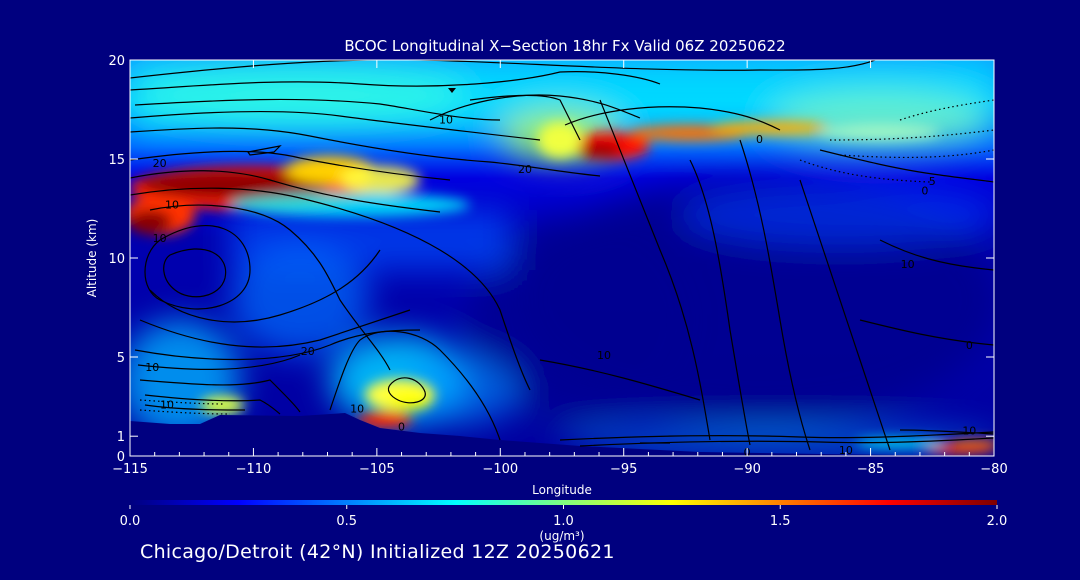  What do you see at coordinates (130, 469) in the screenshot?
I see `x-tick-label: −115` at bounding box center [130, 469].